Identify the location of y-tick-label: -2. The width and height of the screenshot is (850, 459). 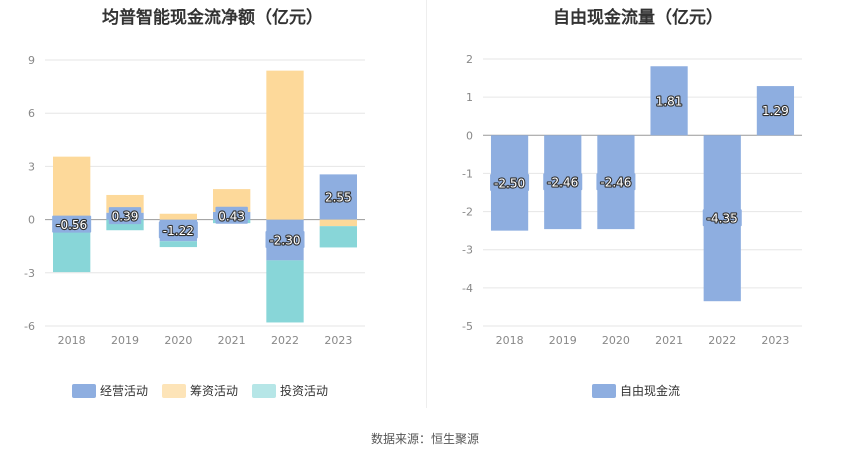
(467, 212).